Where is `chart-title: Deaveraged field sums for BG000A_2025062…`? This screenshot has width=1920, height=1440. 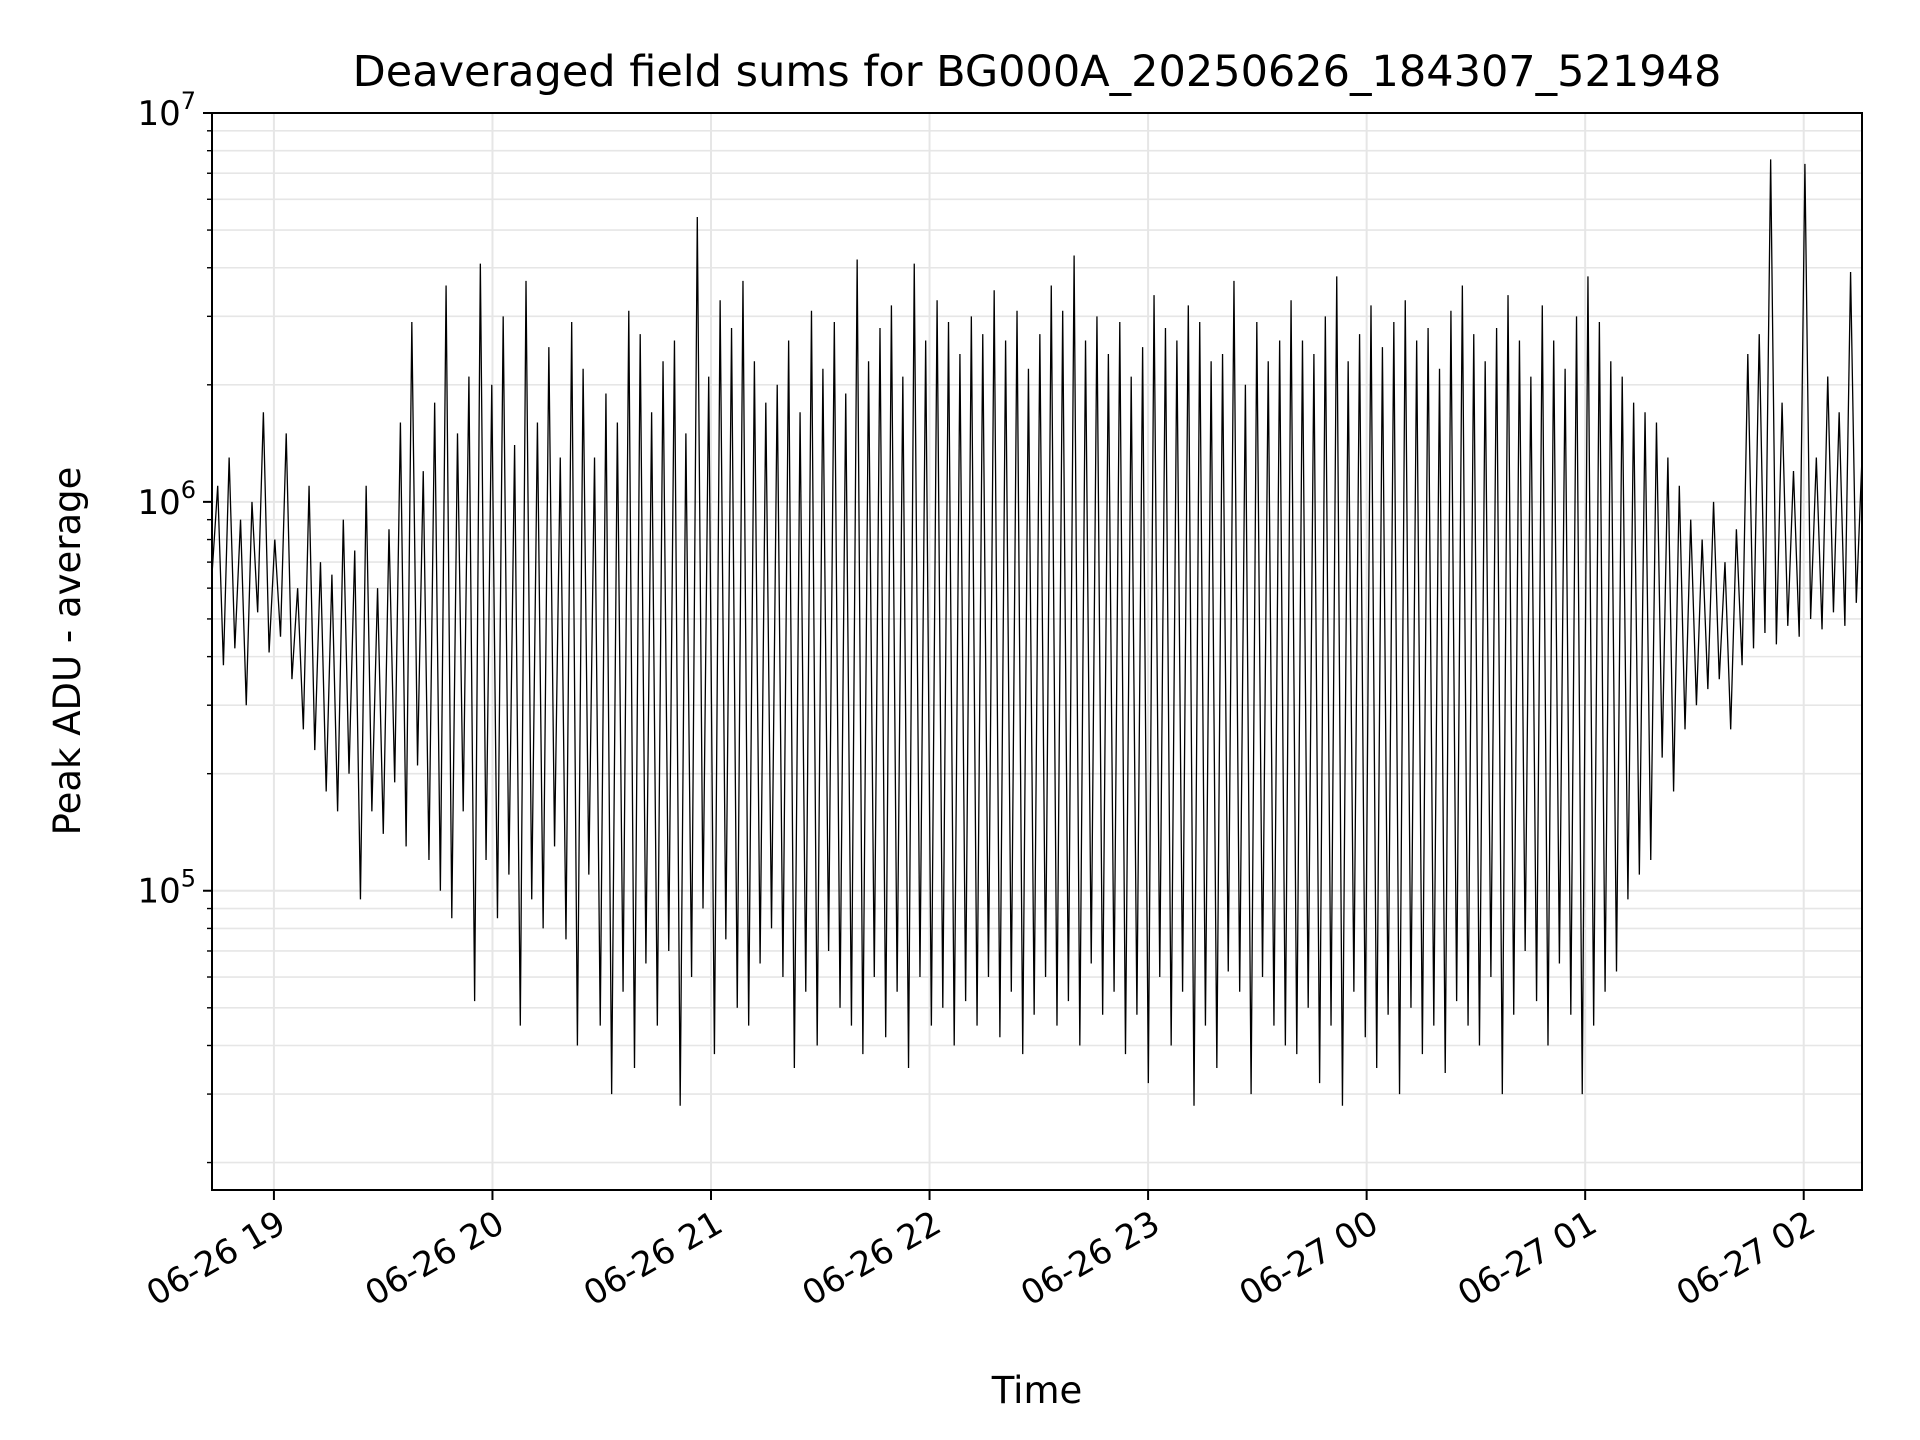
chart-title: Deaveraged field sums for BG000A_2025062… is located at coordinates (1037, 72).